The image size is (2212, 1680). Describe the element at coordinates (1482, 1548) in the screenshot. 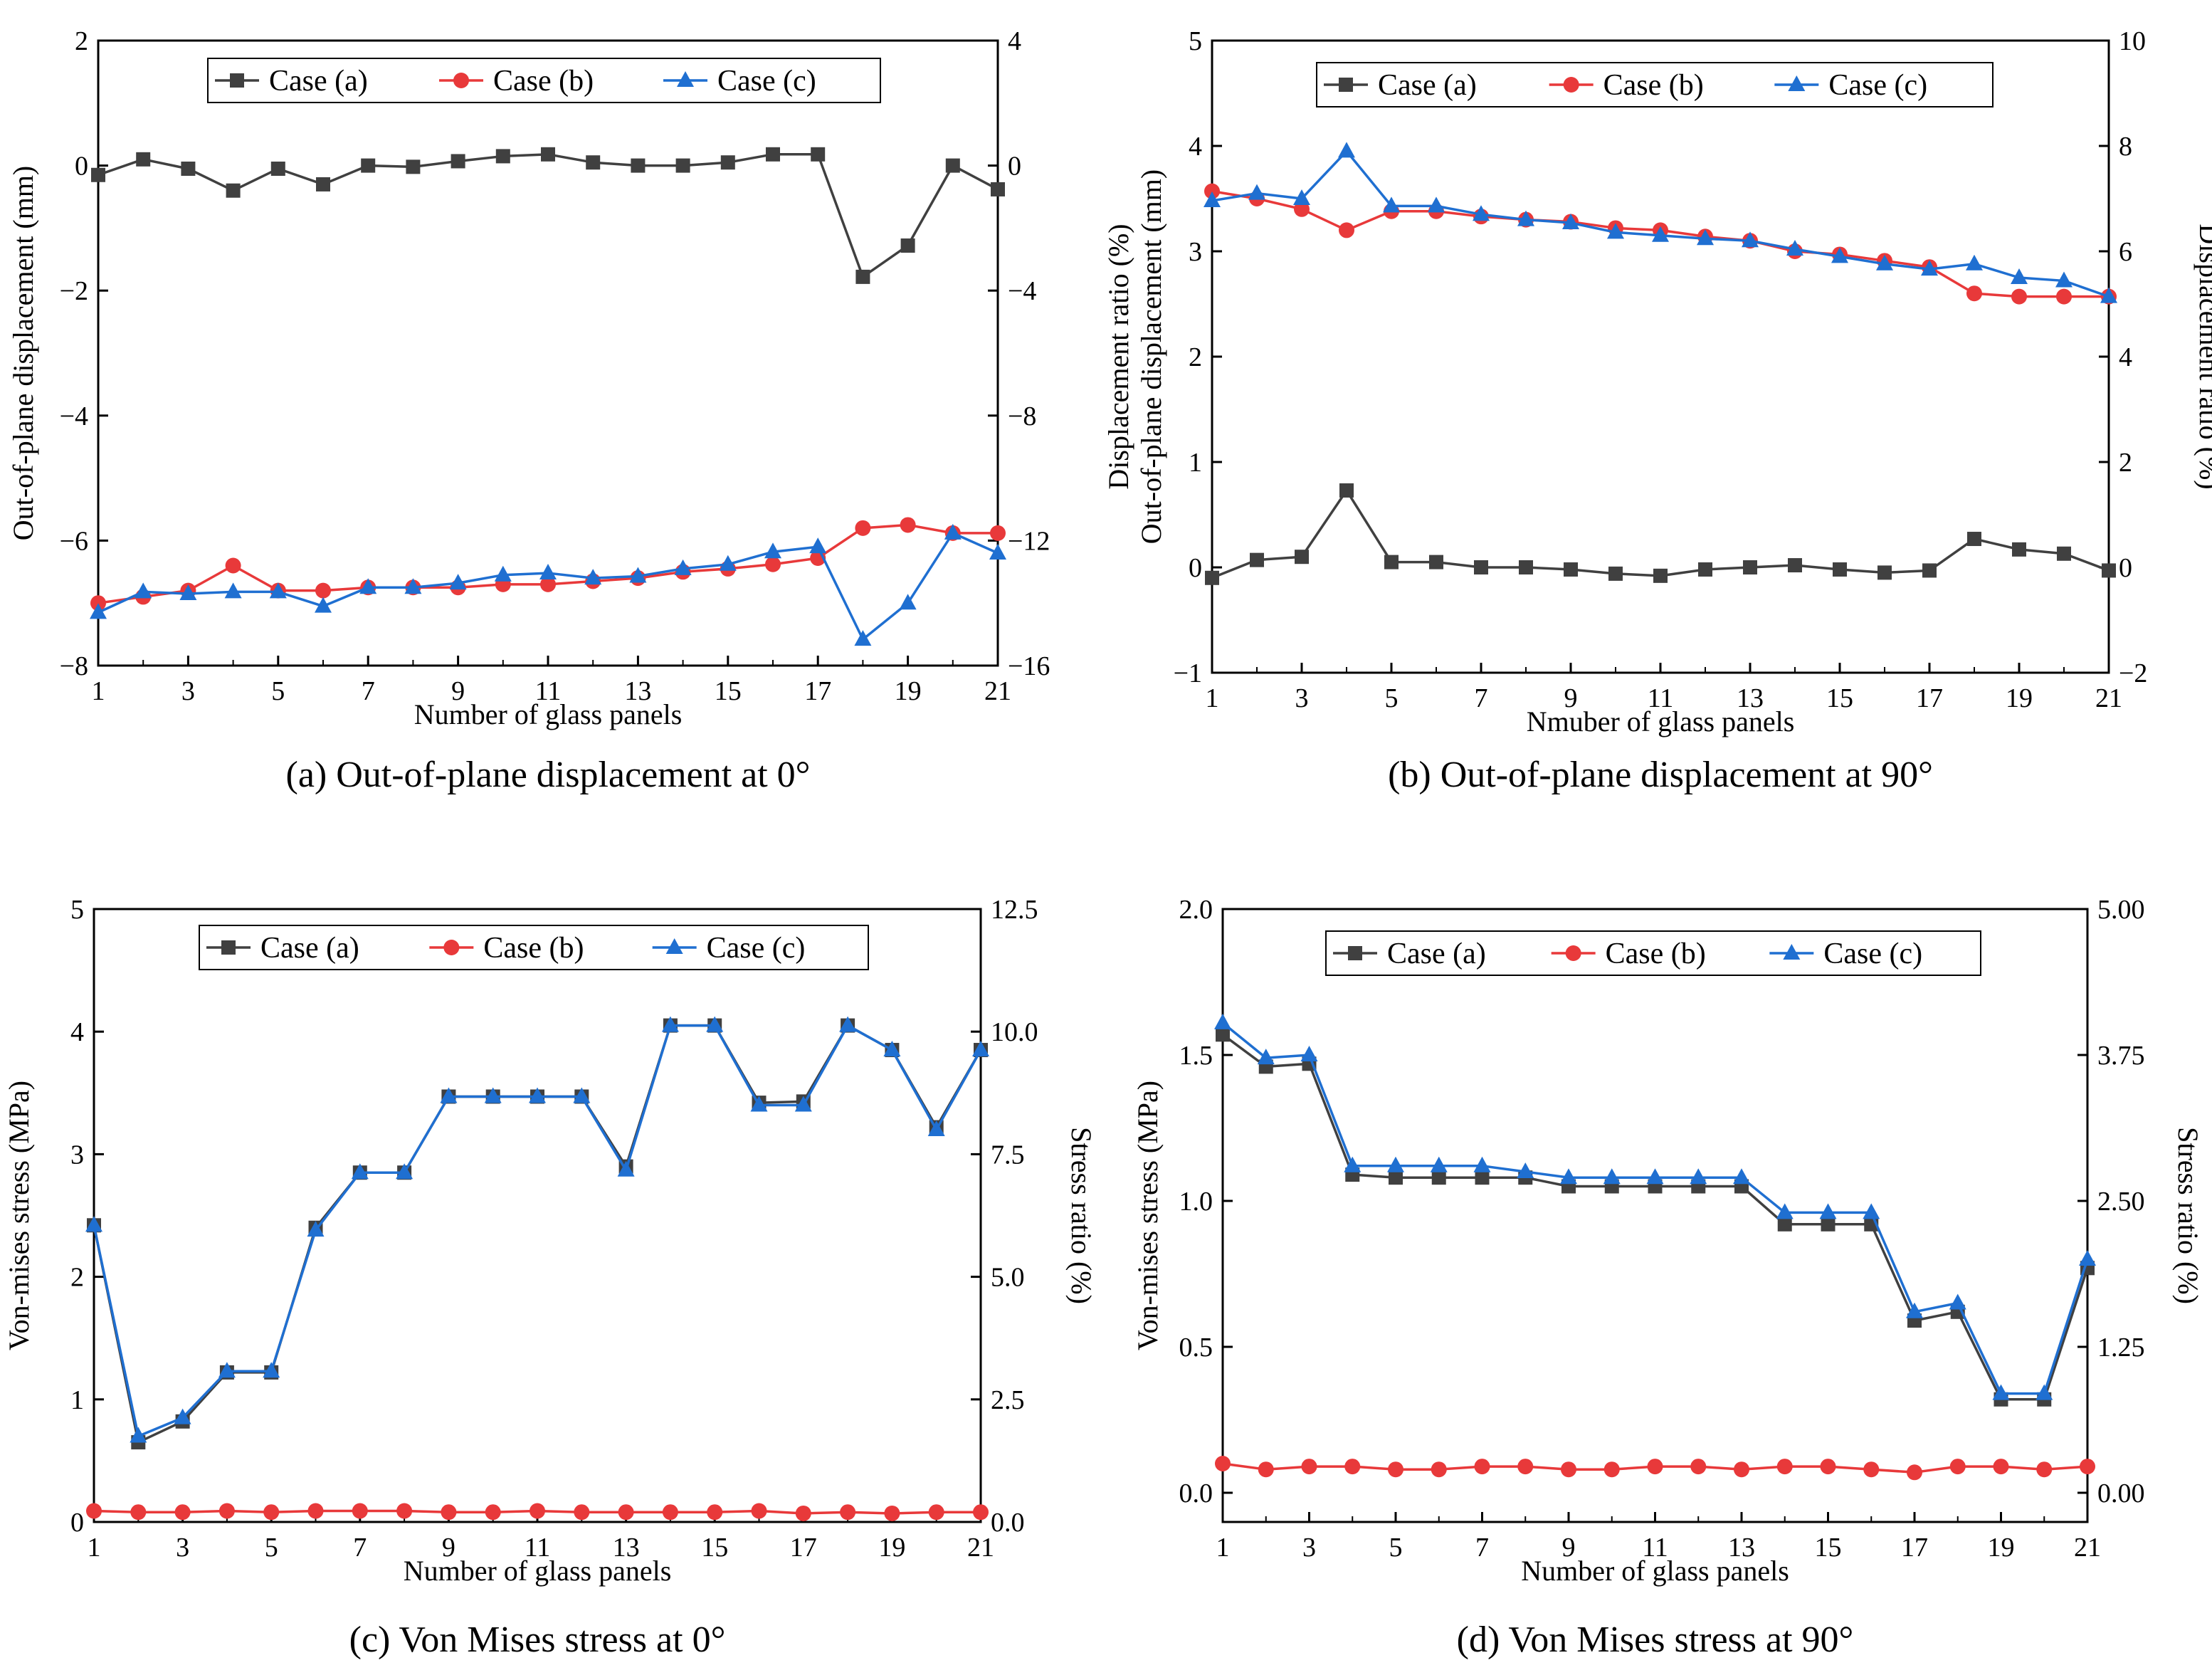

I see `x-tick-label: 7` at that location.